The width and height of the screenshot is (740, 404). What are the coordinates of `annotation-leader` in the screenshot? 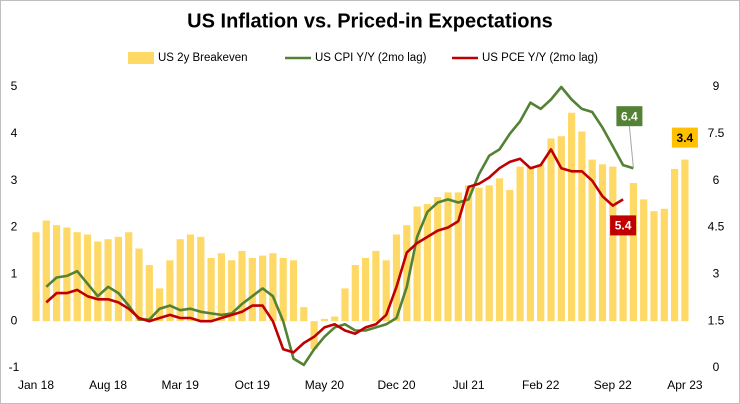 It's located at (631, 147).